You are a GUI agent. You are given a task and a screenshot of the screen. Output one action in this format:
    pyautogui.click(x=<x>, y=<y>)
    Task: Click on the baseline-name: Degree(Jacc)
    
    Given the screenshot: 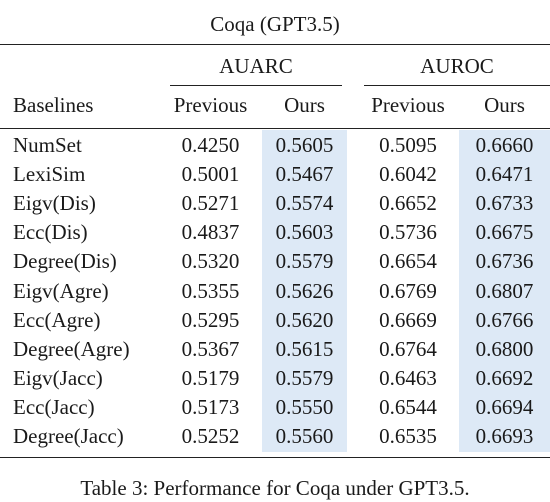 What is the action you would take?
    pyautogui.click(x=68, y=436)
    